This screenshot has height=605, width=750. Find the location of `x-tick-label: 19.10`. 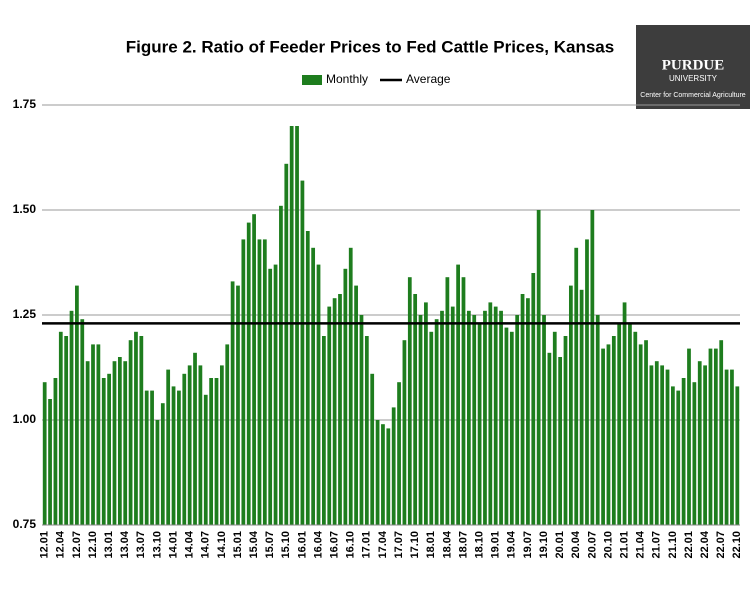

x-tick-label: 19.10 is located at coordinates (544, 545).